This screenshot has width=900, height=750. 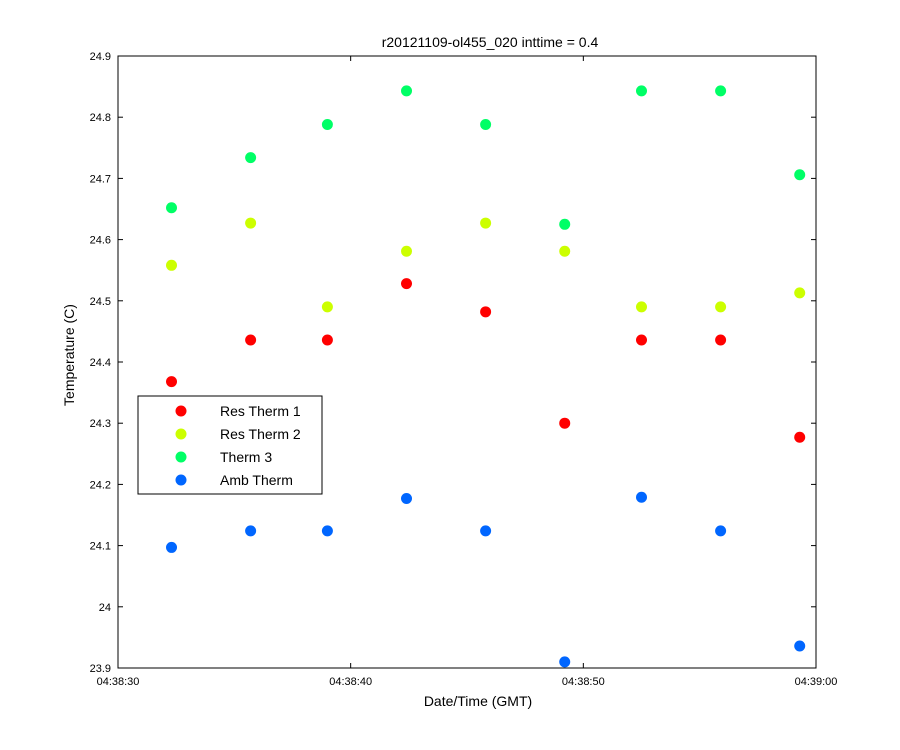 What do you see at coordinates (100, 424) in the screenshot?
I see `y-tick-label: 24.3` at bounding box center [100, 424].